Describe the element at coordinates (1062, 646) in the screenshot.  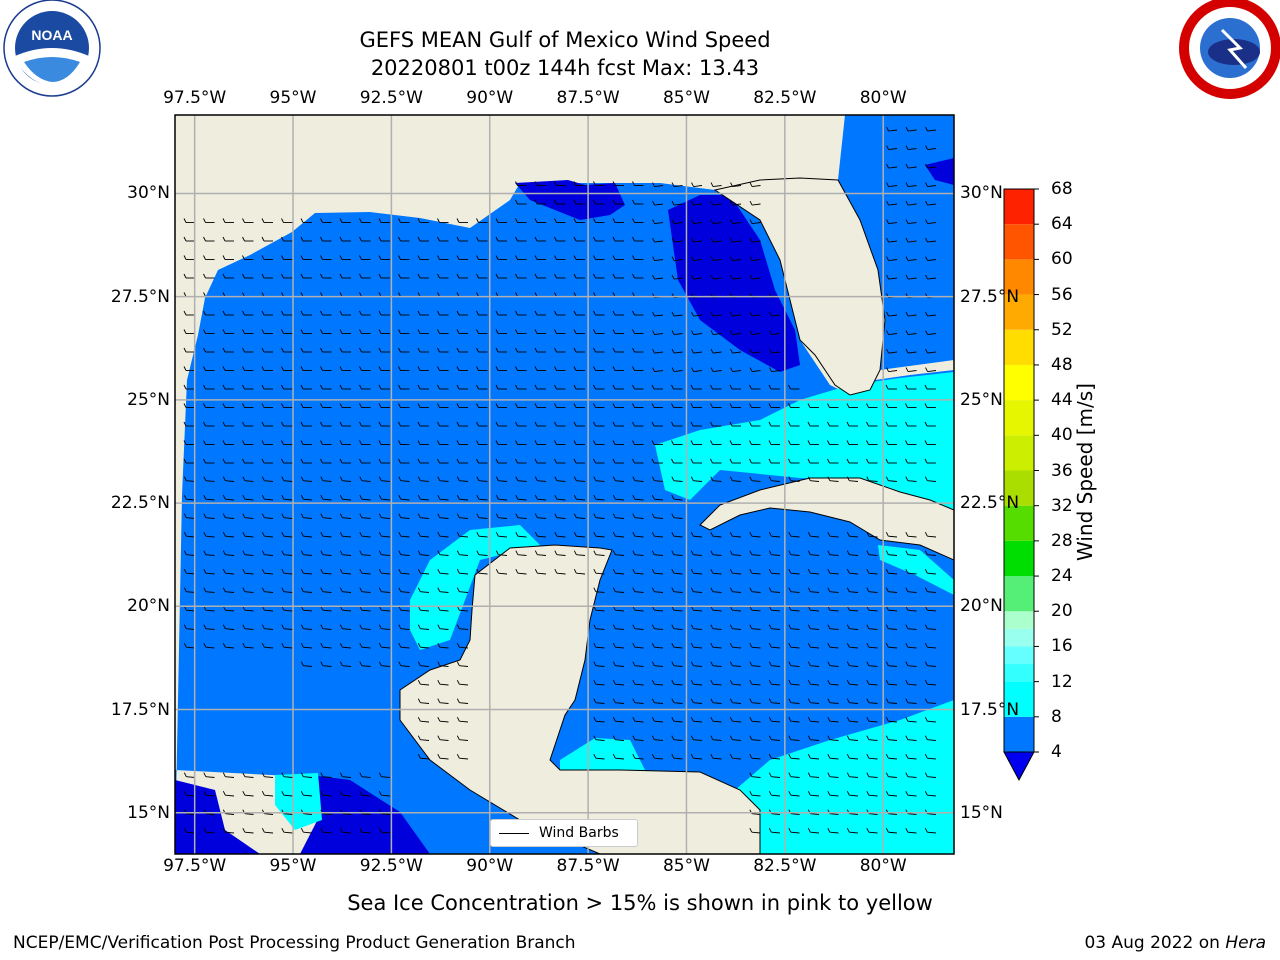
I see `colorbar-tick-label: 16` at that location.